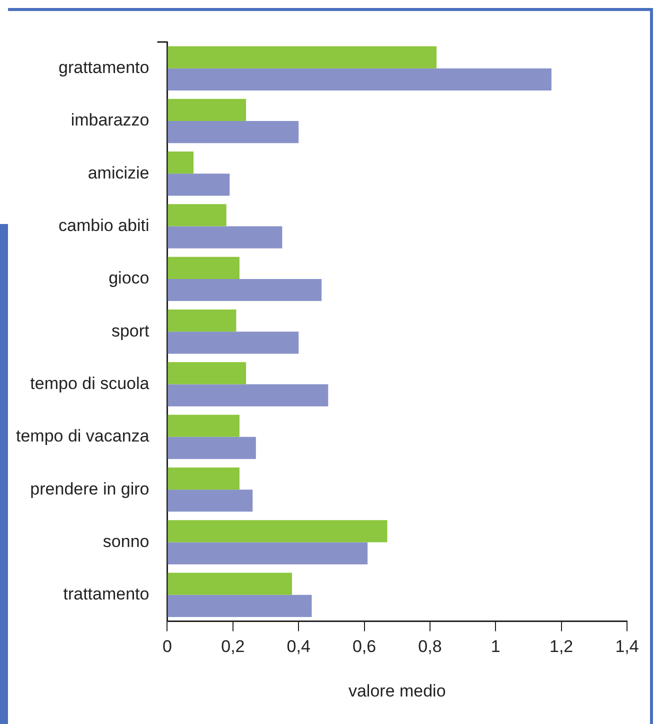  Describe the element at coordinates (495, 646) in the screenshot. I see `x-tick-label: 1` at that location.